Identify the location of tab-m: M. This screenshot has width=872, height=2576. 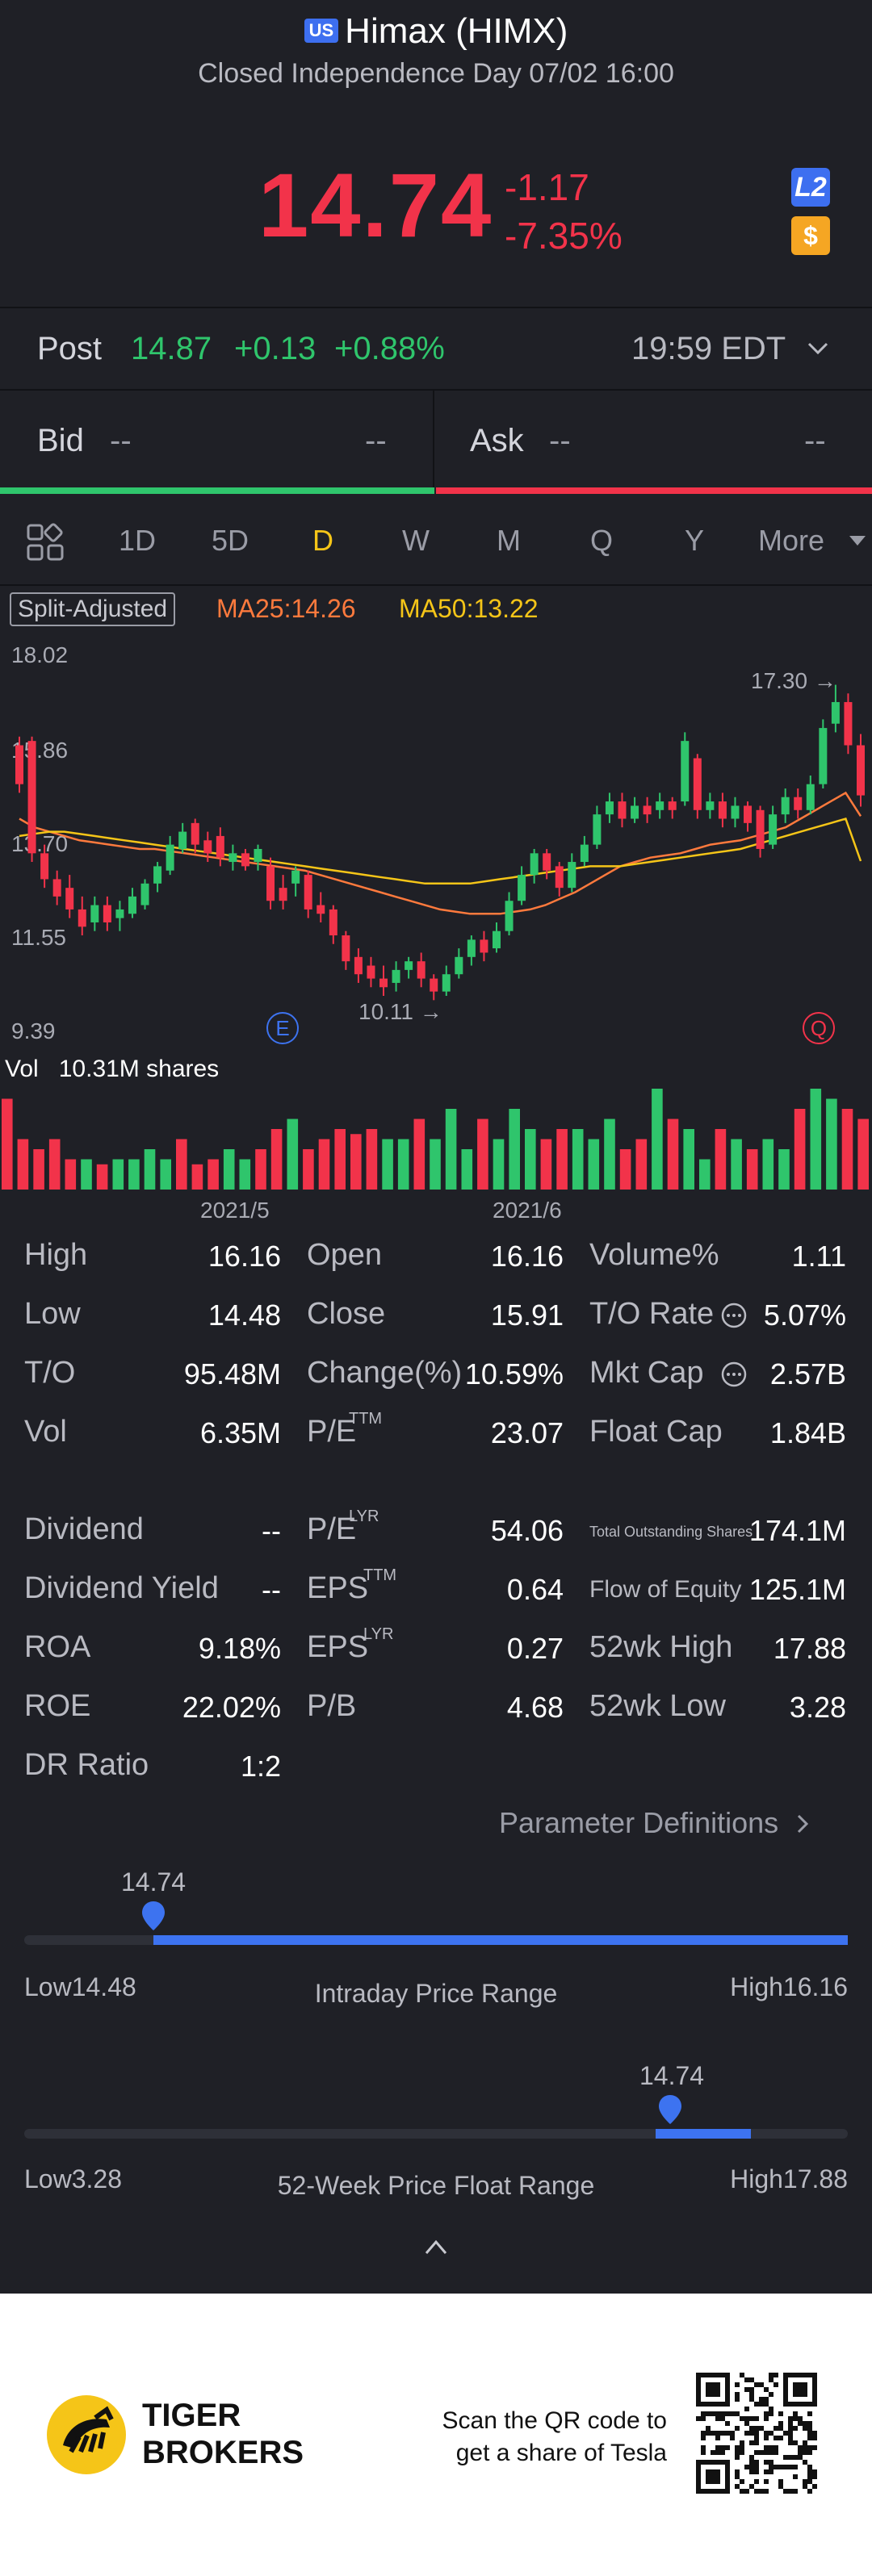
(509, 540).